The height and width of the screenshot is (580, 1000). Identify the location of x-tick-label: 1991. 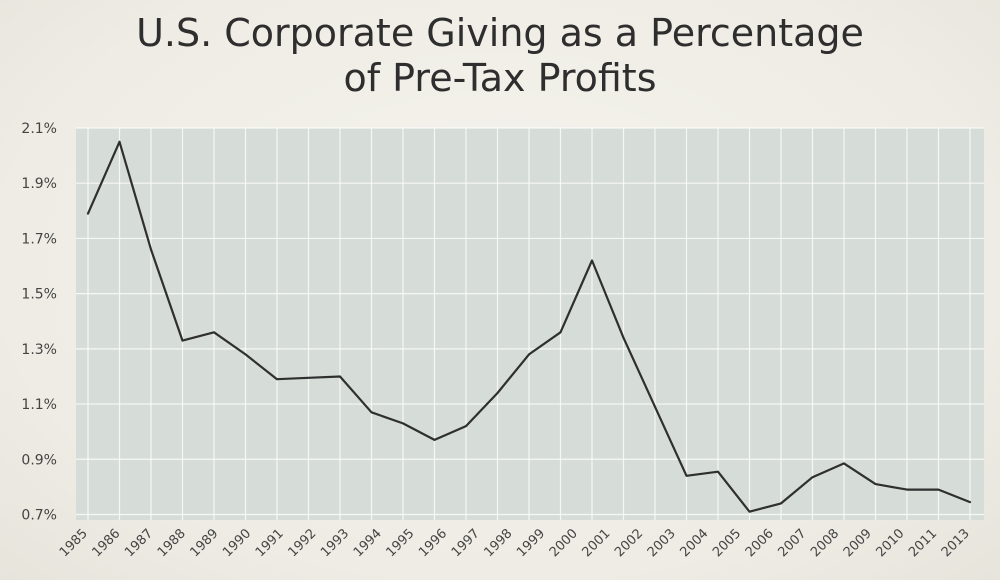
(270, 543).